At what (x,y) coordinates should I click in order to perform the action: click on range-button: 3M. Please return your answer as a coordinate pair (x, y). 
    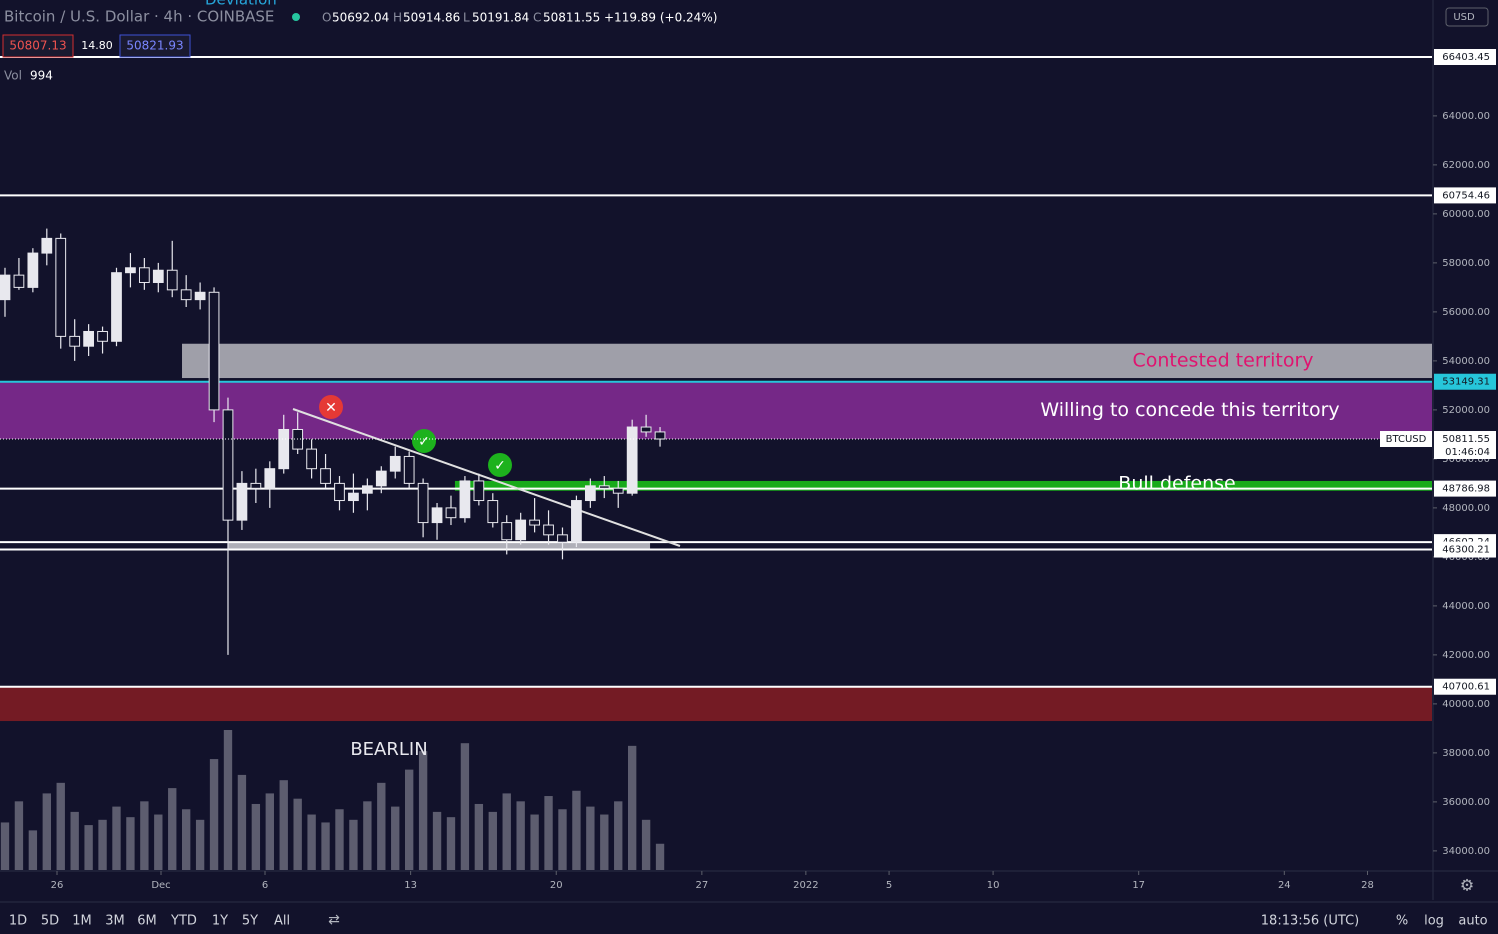
    Looking at the image, I should click on (115, 921).